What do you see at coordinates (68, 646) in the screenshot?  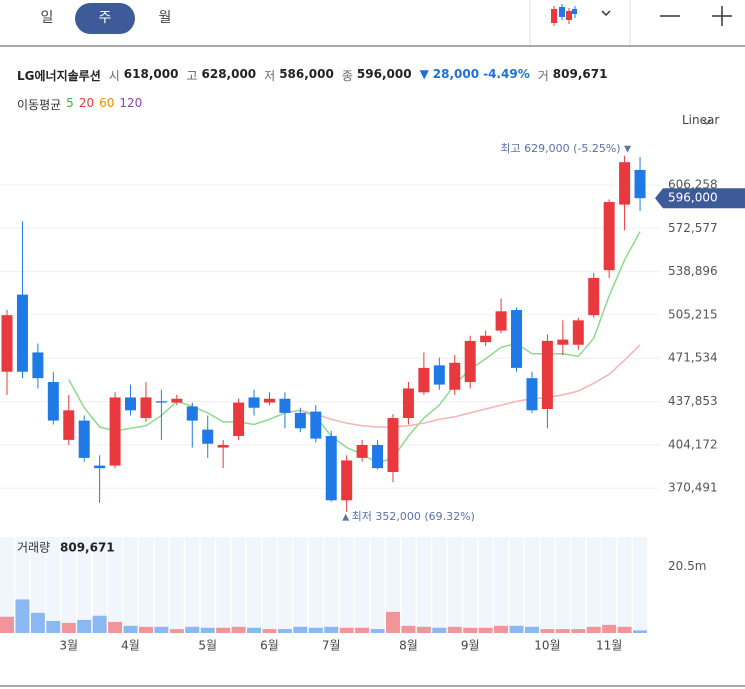 I see `x-tick-label: 3월` at bounding box center [68, 646].